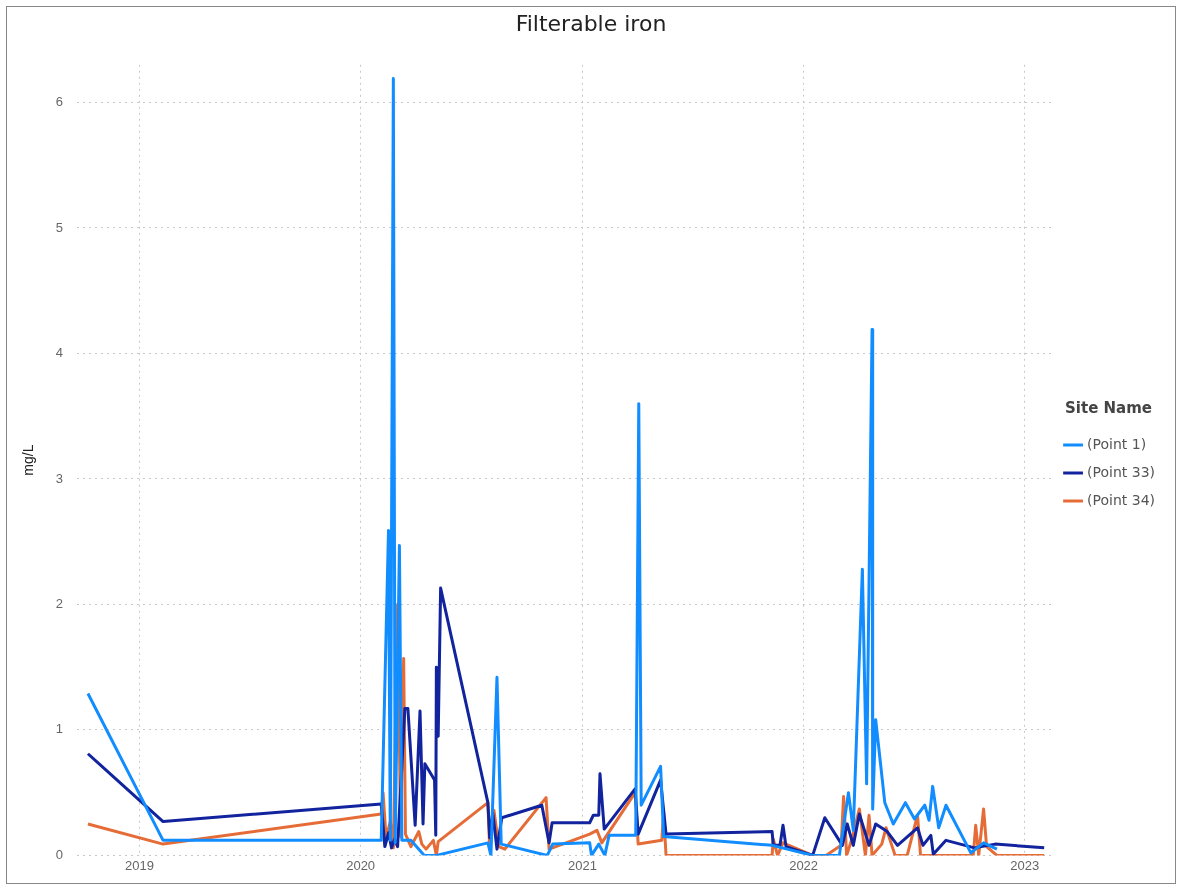 The height and width of the screenshot is (888, 1181). Describe the element at coordinates (59, 603) in the screenshot. I see `y-tick-label: 2` at that location.